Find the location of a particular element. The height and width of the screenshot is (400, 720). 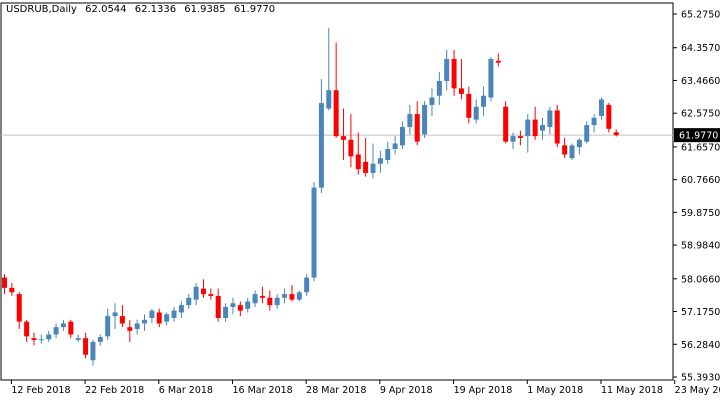

x-tick-label: 6 Mar 2018 is located at coordinates (186, 390).